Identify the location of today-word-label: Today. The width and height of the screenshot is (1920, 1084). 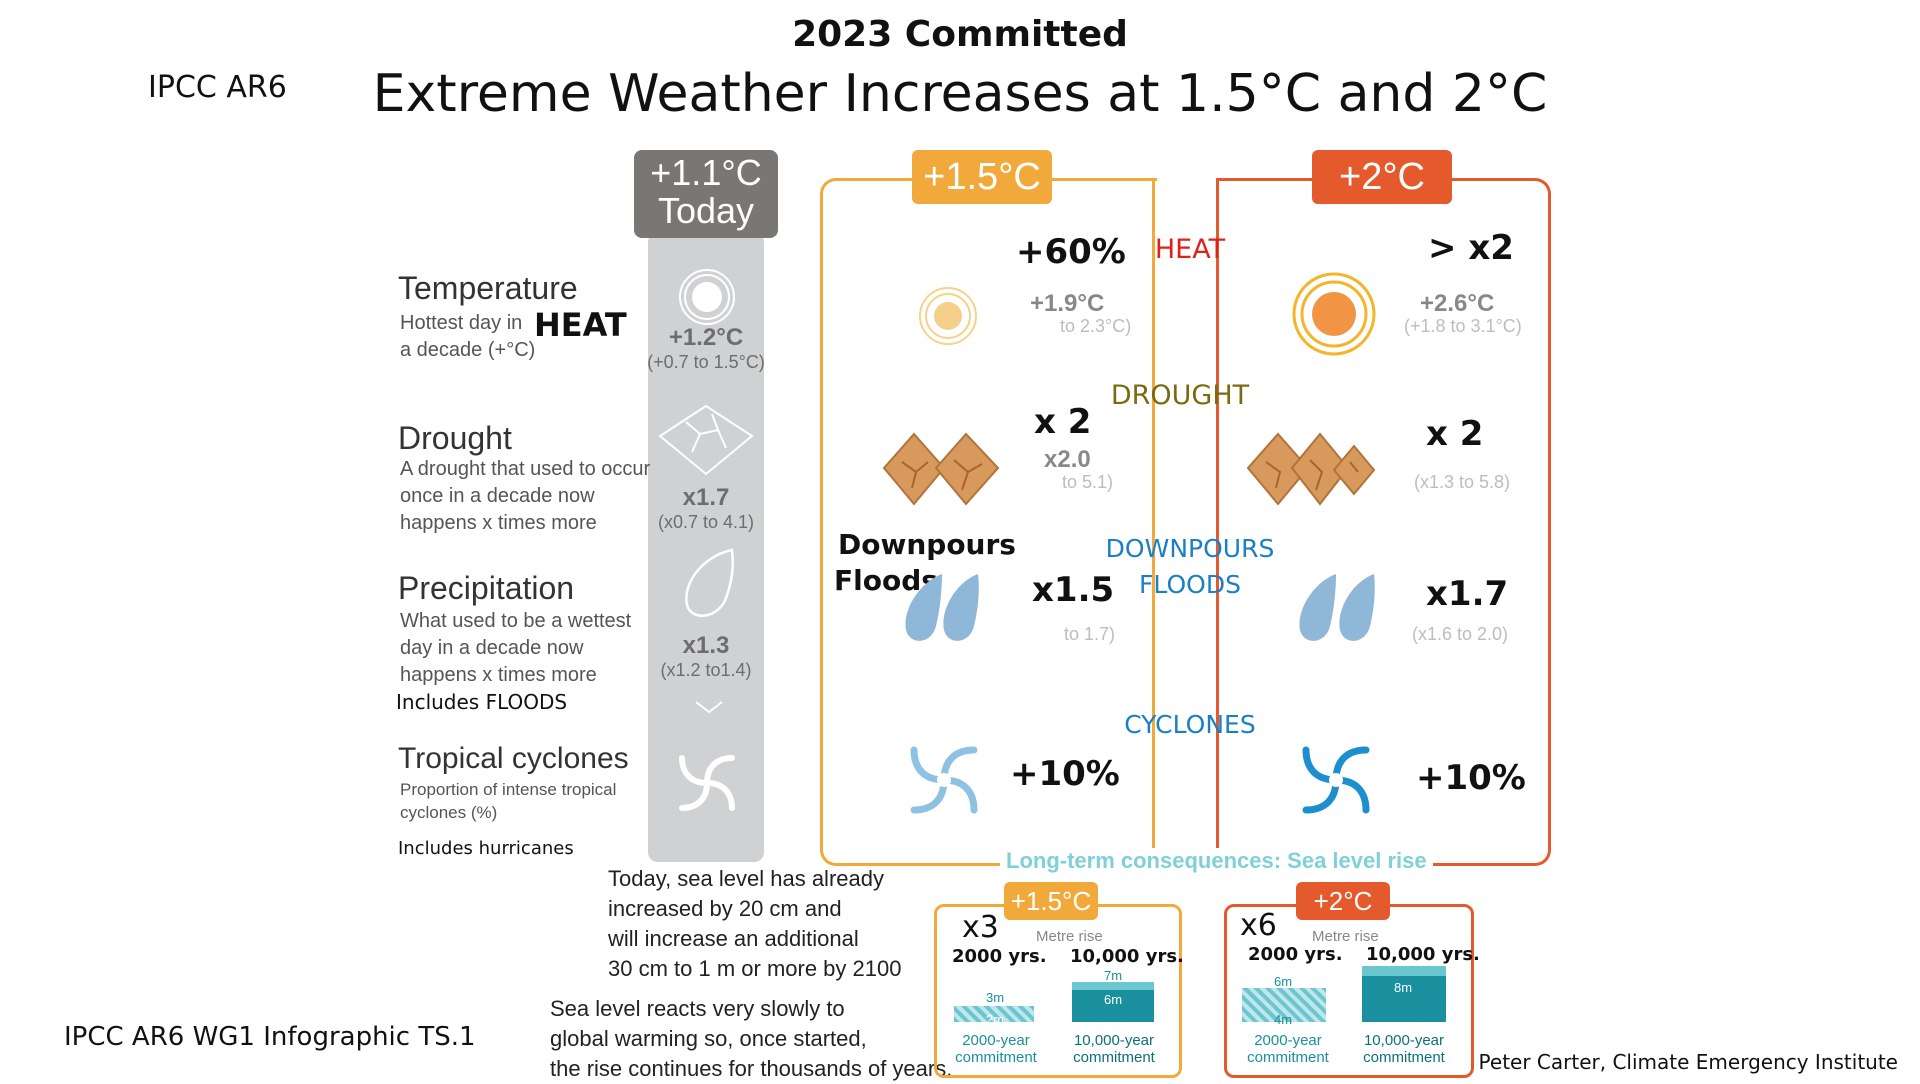
(706, 210).